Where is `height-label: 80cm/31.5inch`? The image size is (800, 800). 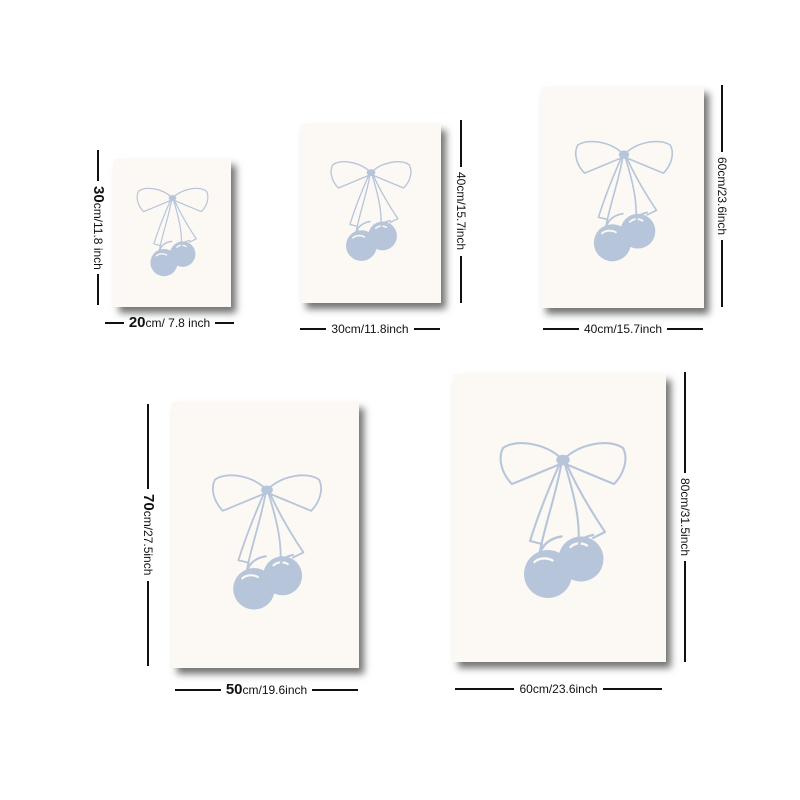 height-label: 80cm/31.5inch is located at coordinates (685, 517).